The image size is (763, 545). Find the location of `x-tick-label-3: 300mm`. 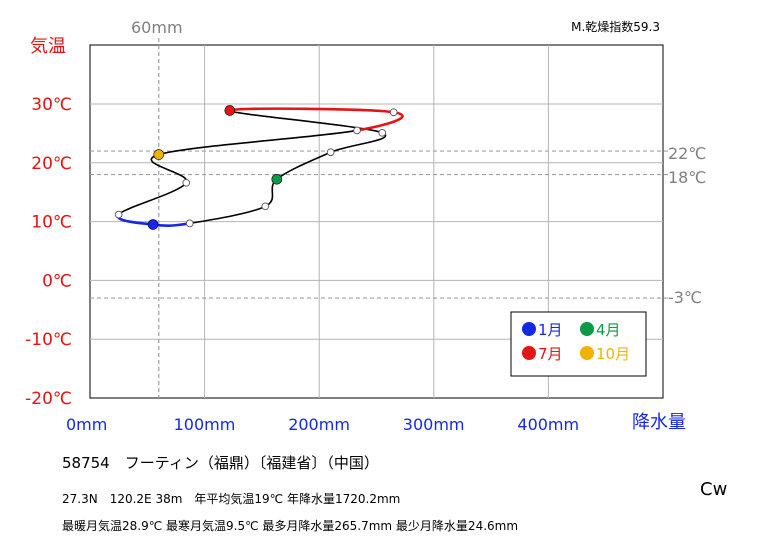

x-tick-label-3: 300mm is located at coordinates (434, 424).